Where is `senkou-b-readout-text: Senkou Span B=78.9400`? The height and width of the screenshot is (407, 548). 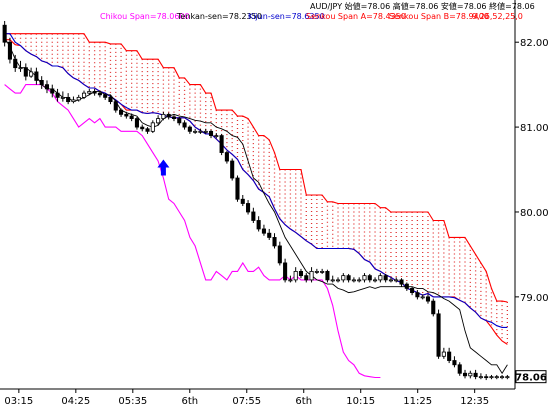 senkou-b-readout-text: Senkou Span B=78.9400 is located at coordinates (439, 16).